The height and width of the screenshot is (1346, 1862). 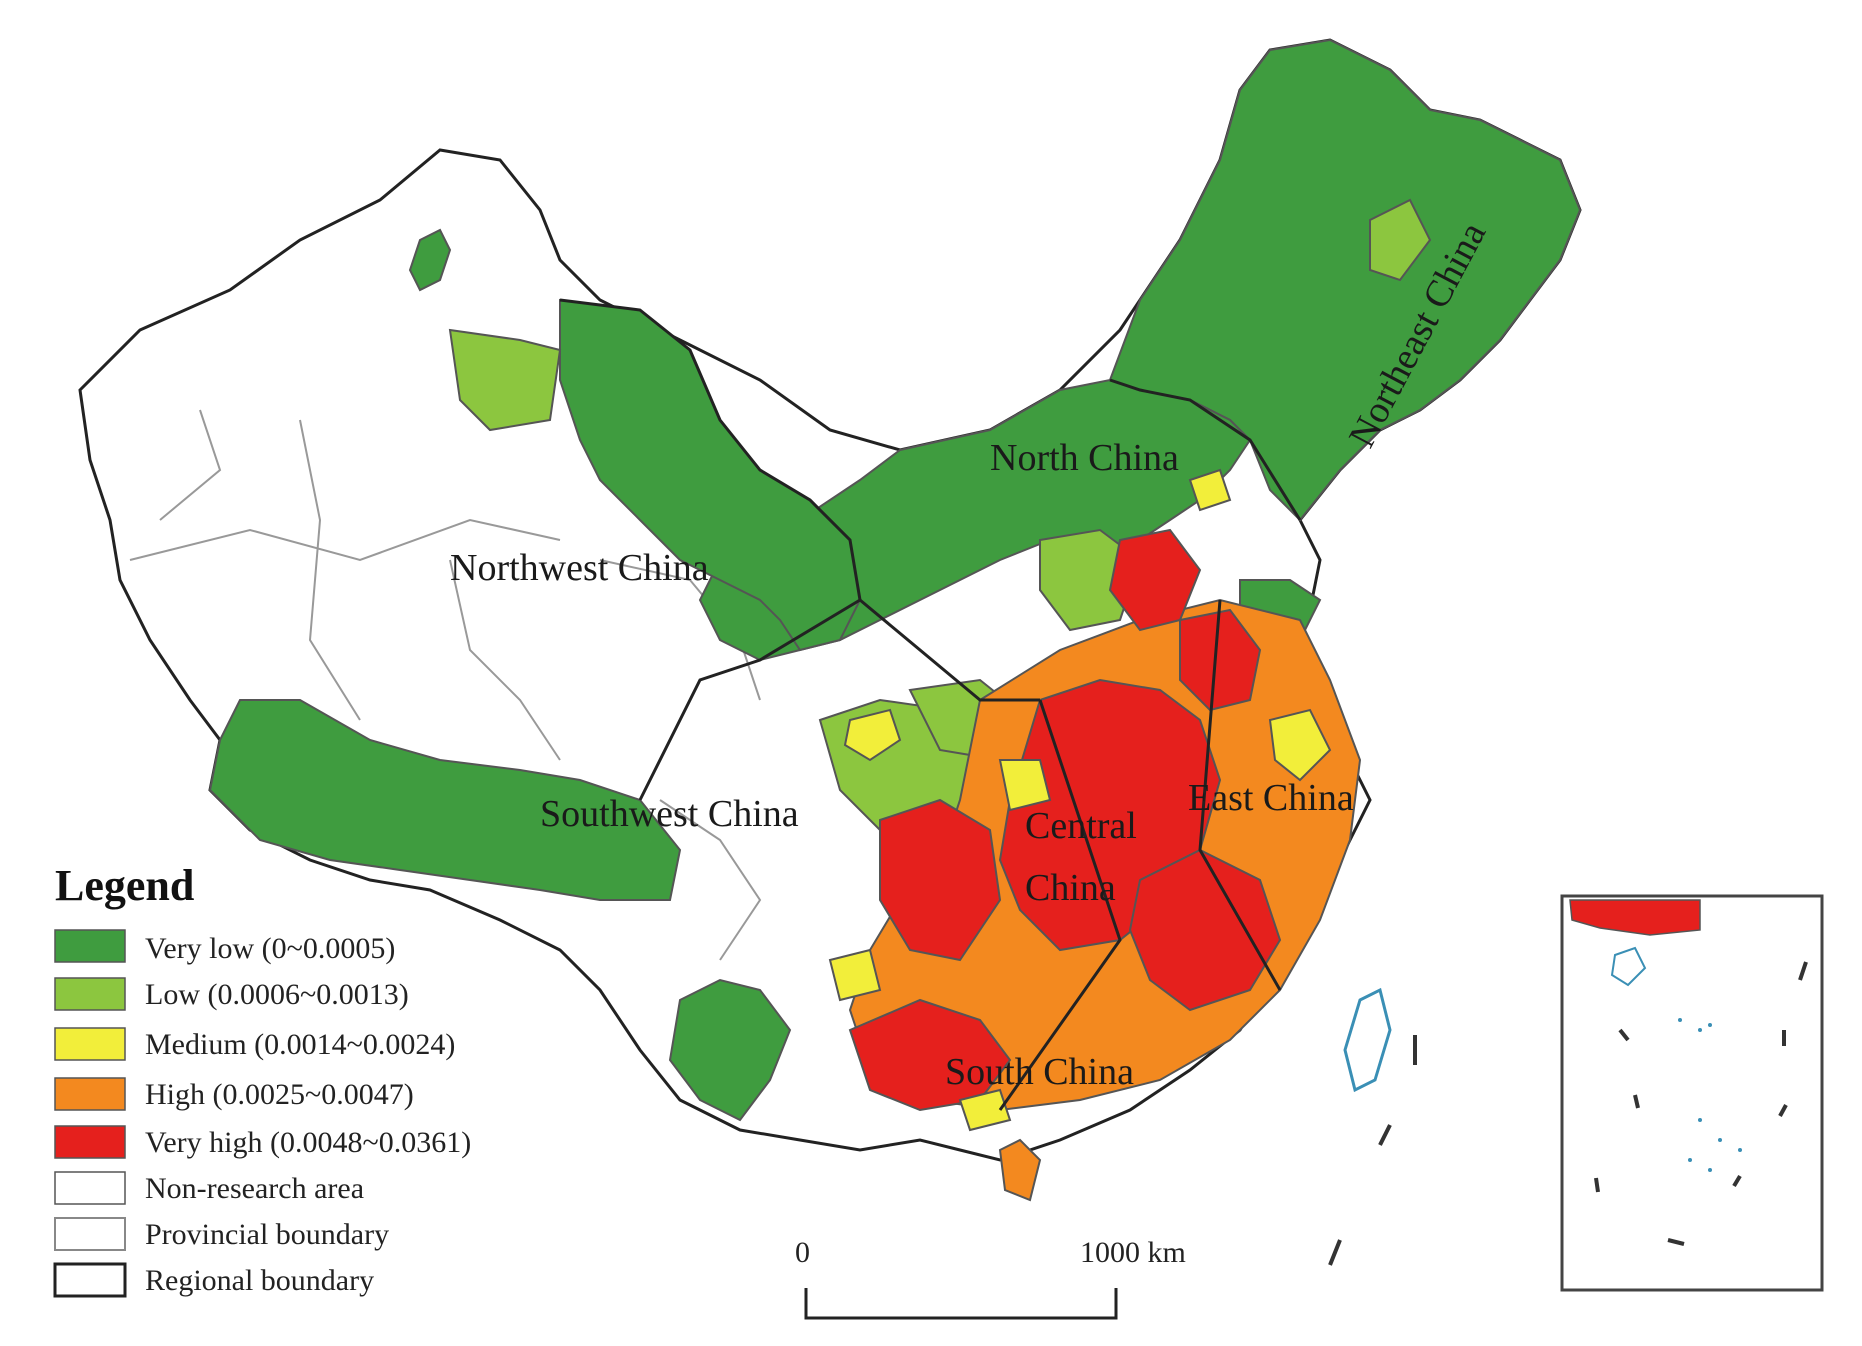 What do you see at coordinates (1220, 660) in the screenshot?
I see `very-high-area-east` at bounding box center [1220, 660].